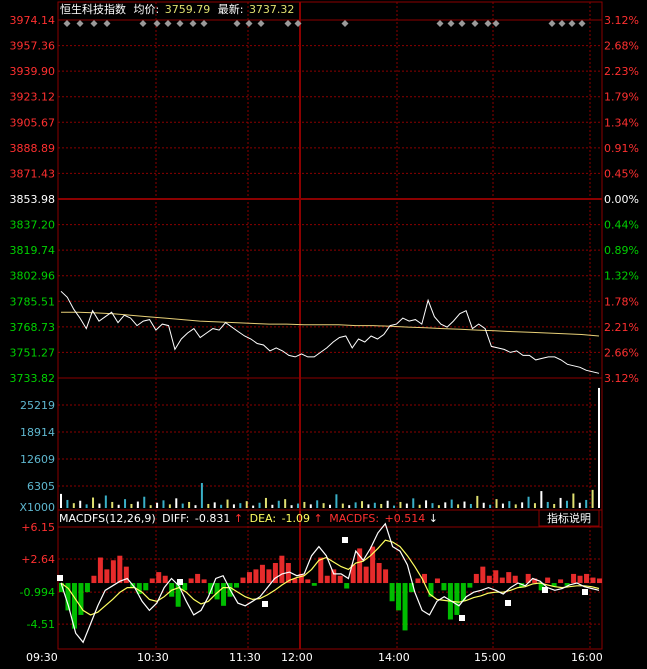 Image resolution: width=647 pixels, height=669 pixels. What do you see at coordinates (33, 122) in the screenshot?
I see `price-tick-label: 3905.67` at bounding box center [33, 122].